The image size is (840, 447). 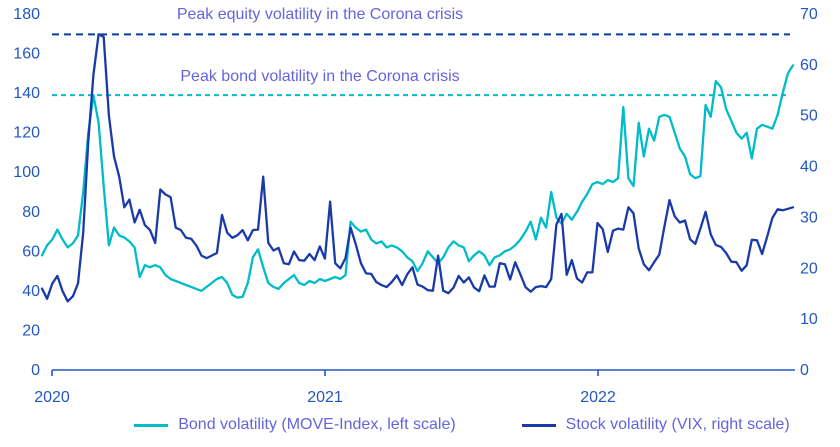 What do you see at coordinates (52, 397) in the screenshot?
I see `x-axis-label-2020: 2020` at bounding box center [52, 397].